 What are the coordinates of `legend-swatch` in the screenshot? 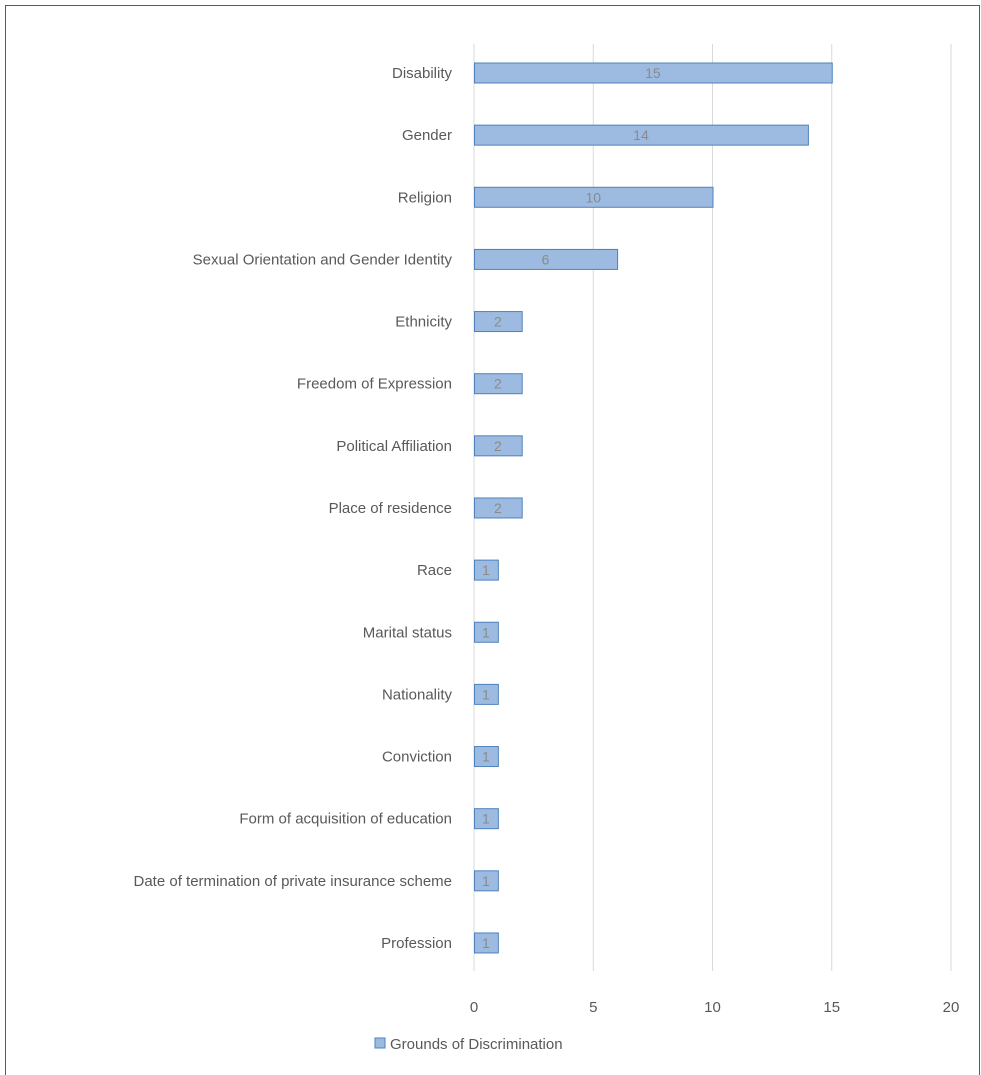 It's located at (380, 1043).